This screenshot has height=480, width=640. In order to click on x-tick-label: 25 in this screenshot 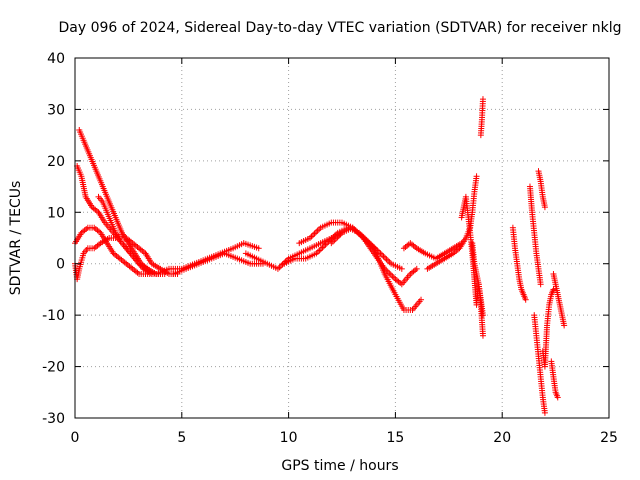, I will do `click(609, 438)`.